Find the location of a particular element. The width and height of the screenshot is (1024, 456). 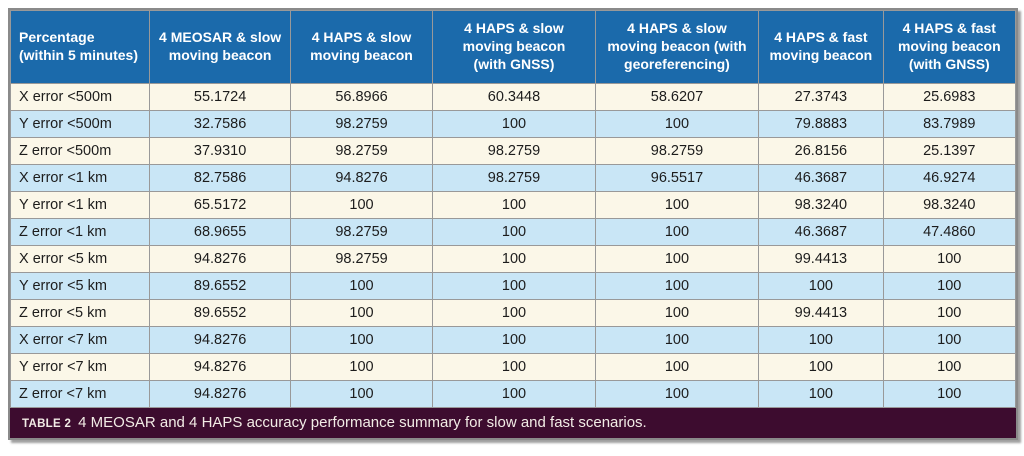

column-header: 4 HAPS & fast moving beacon is located at coordinates (821, 47).